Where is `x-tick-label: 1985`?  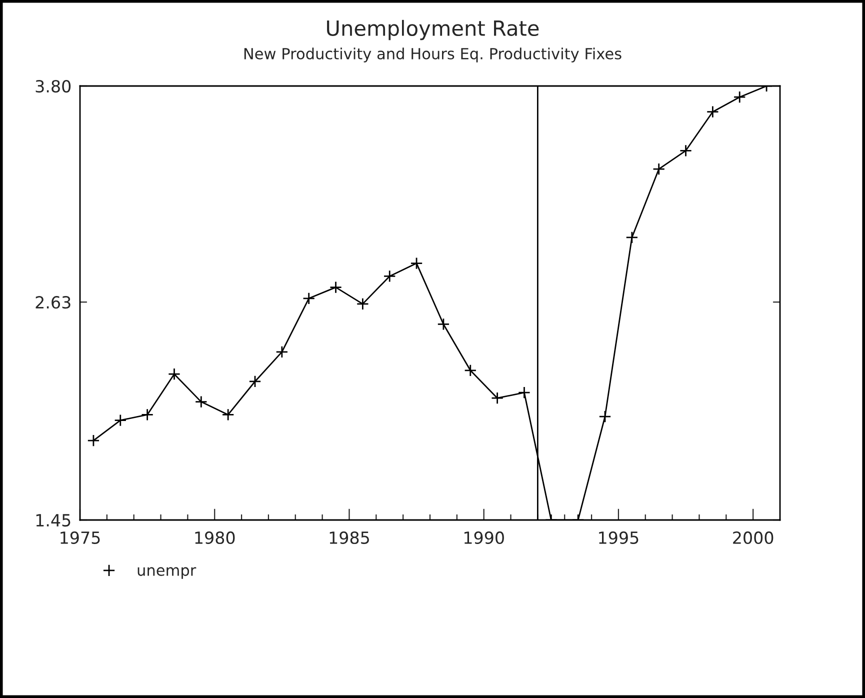
x-tick-label: 1985 is located at coordinates (349, 537).